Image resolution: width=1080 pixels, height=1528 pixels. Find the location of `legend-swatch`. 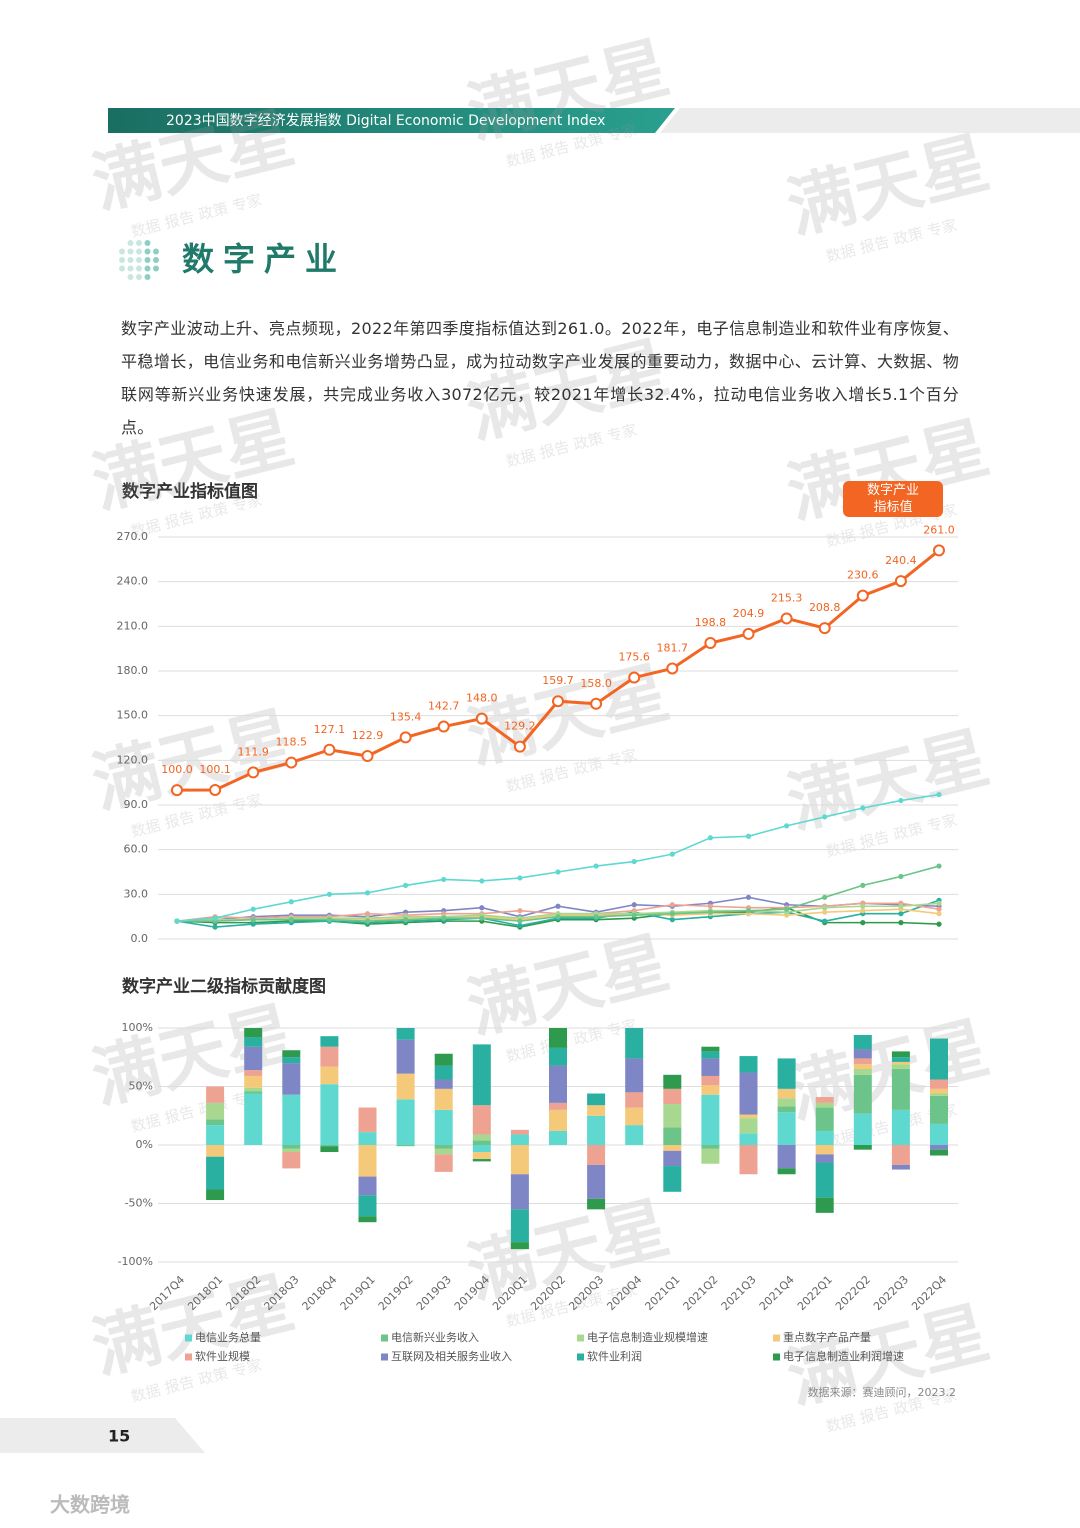

legend-swatch is located at coordinates (580, 1338).